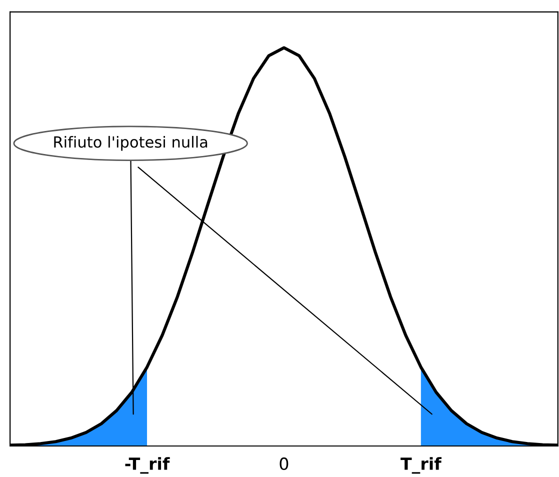  What do you see at coordinates (147, 465) in the screenshot?
I see `x-tick-label: -T_rif` at bounding box center [147, 465].